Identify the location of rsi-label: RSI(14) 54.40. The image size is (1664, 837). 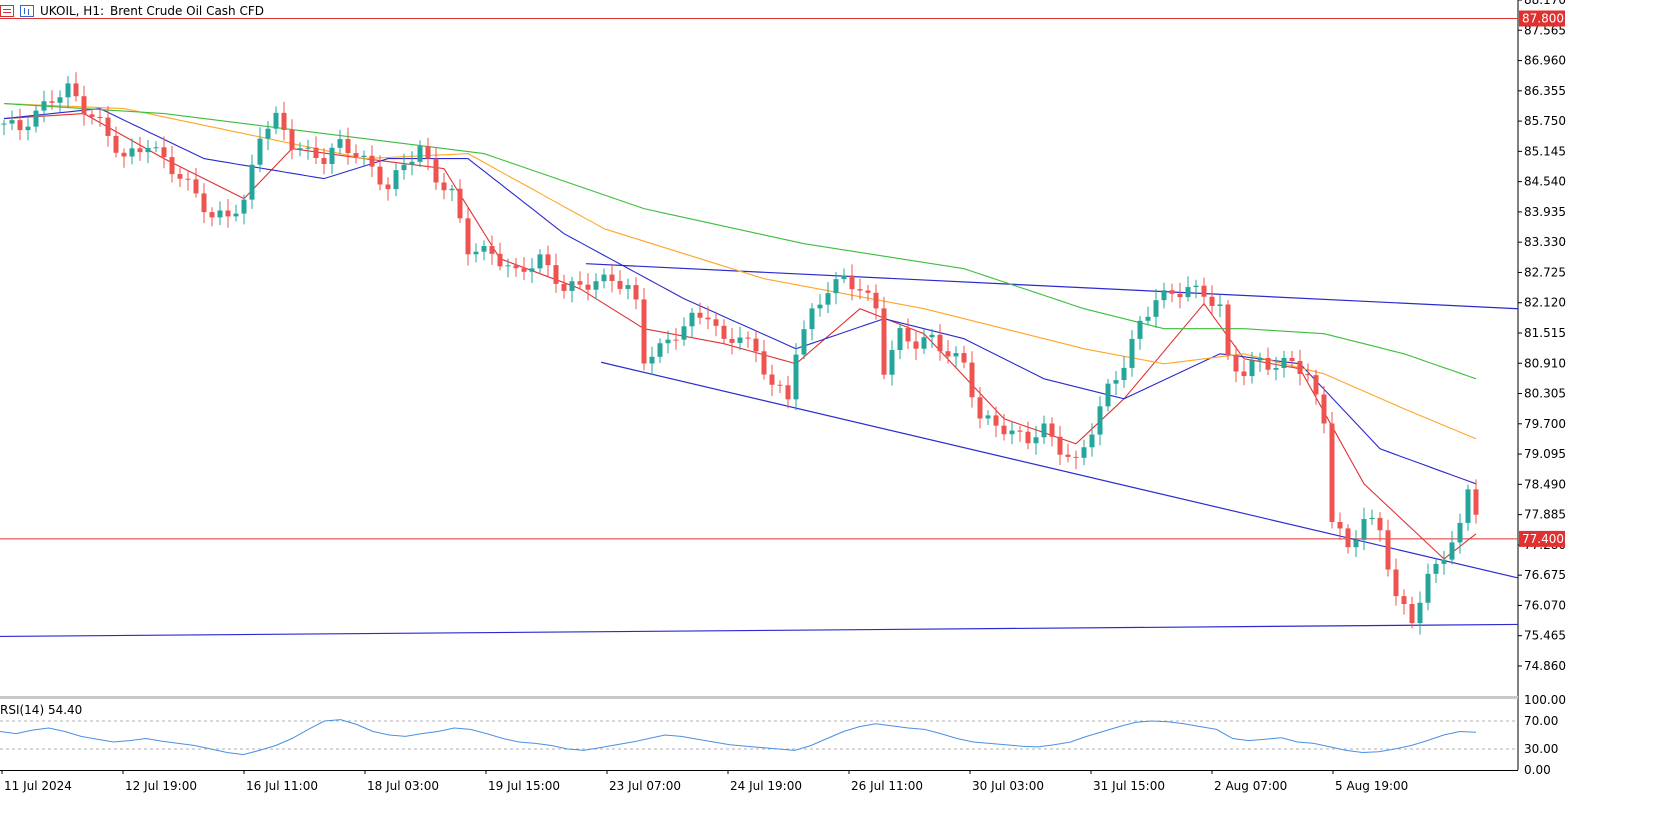
(41, 710).